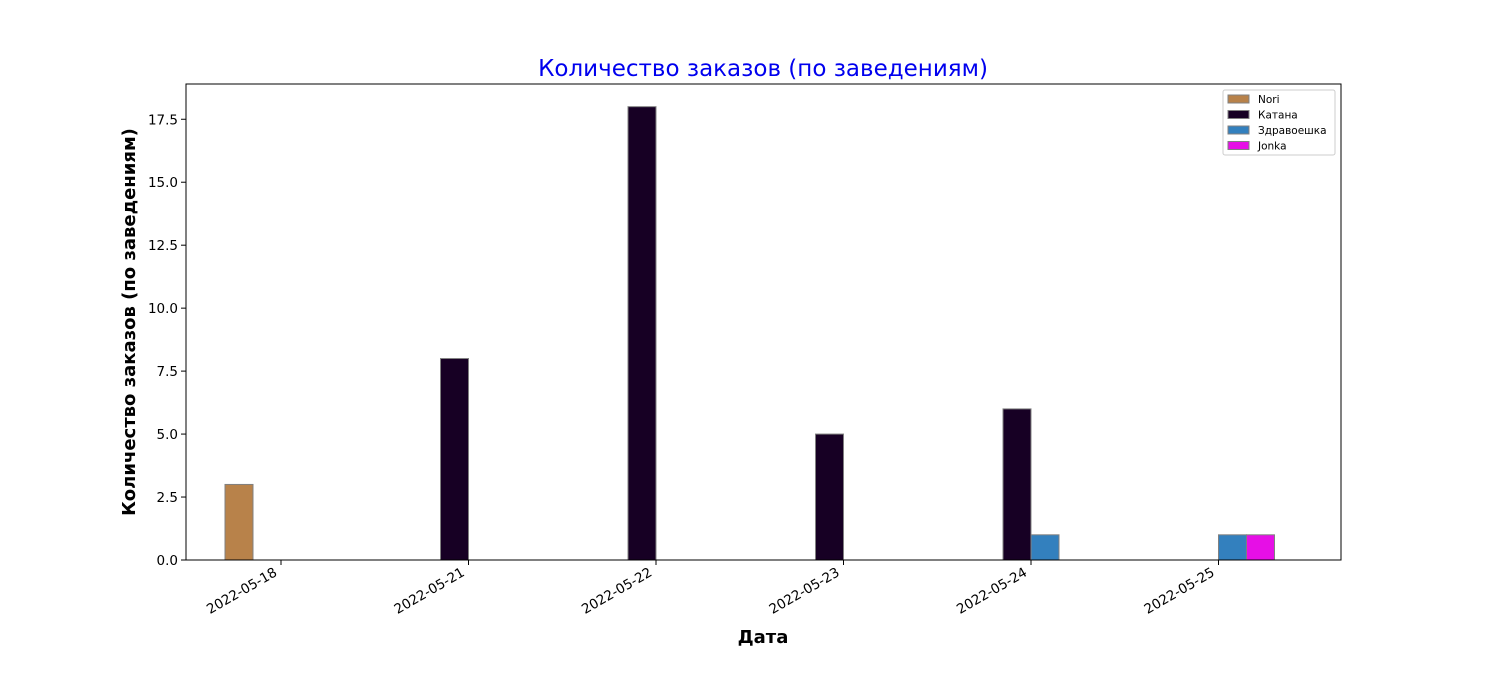 The height and width of the screenshot is (700, 1490). Describe the element at coordinates (1180, 591) in the screenshot. I see `x-tick-label: 2022-05-25` at that location.